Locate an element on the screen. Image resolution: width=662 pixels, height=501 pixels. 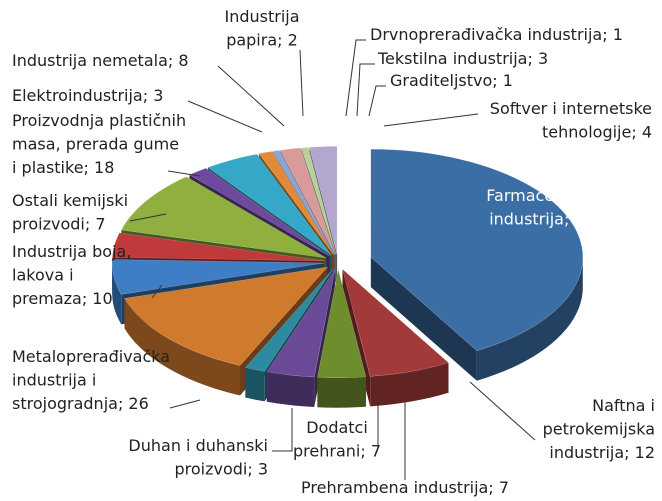
slice-label: Farmaceutska industrija; 80 is located at coordinates (541, 207).